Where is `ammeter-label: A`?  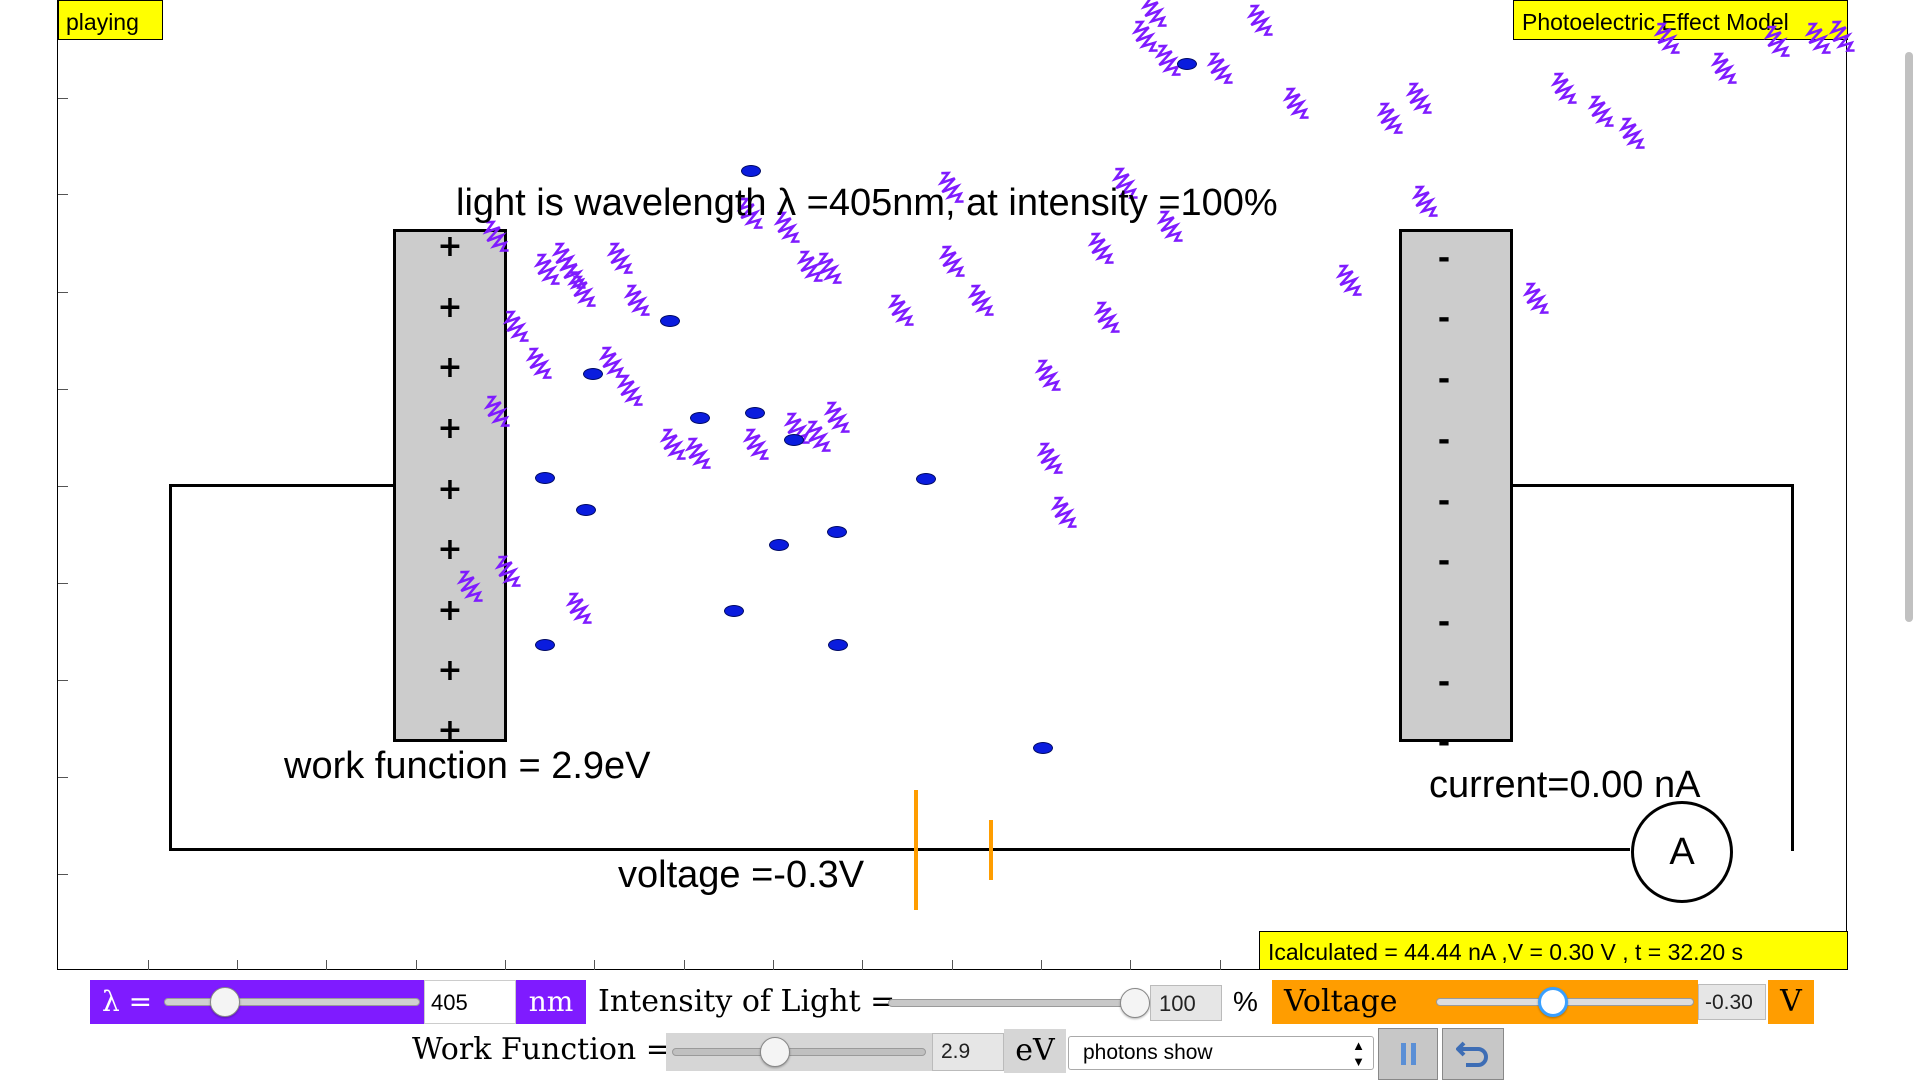
ammeter-label: A is located at coordinates (1682, 851).